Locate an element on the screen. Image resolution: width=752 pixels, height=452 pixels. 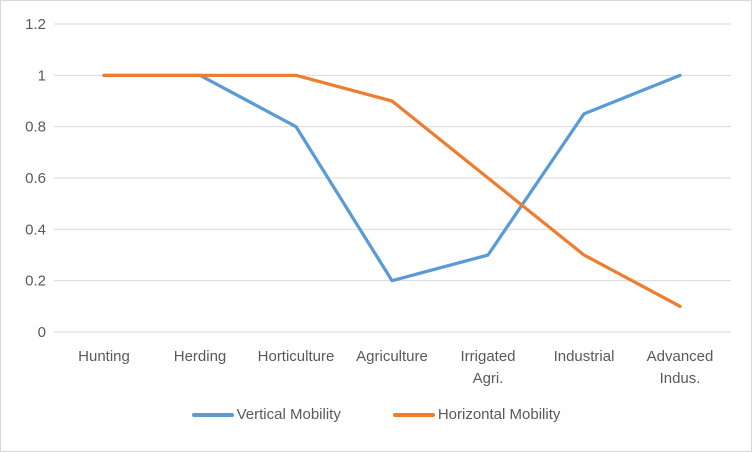
x-axis-label-horticulture: Horticulture is located at coordinates (296, 356).